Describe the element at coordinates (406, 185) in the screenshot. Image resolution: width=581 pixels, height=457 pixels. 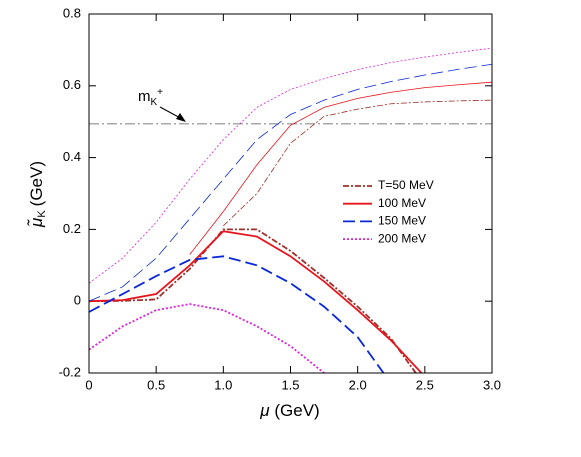
I see `legend-label: T=50 MeV` at that location.